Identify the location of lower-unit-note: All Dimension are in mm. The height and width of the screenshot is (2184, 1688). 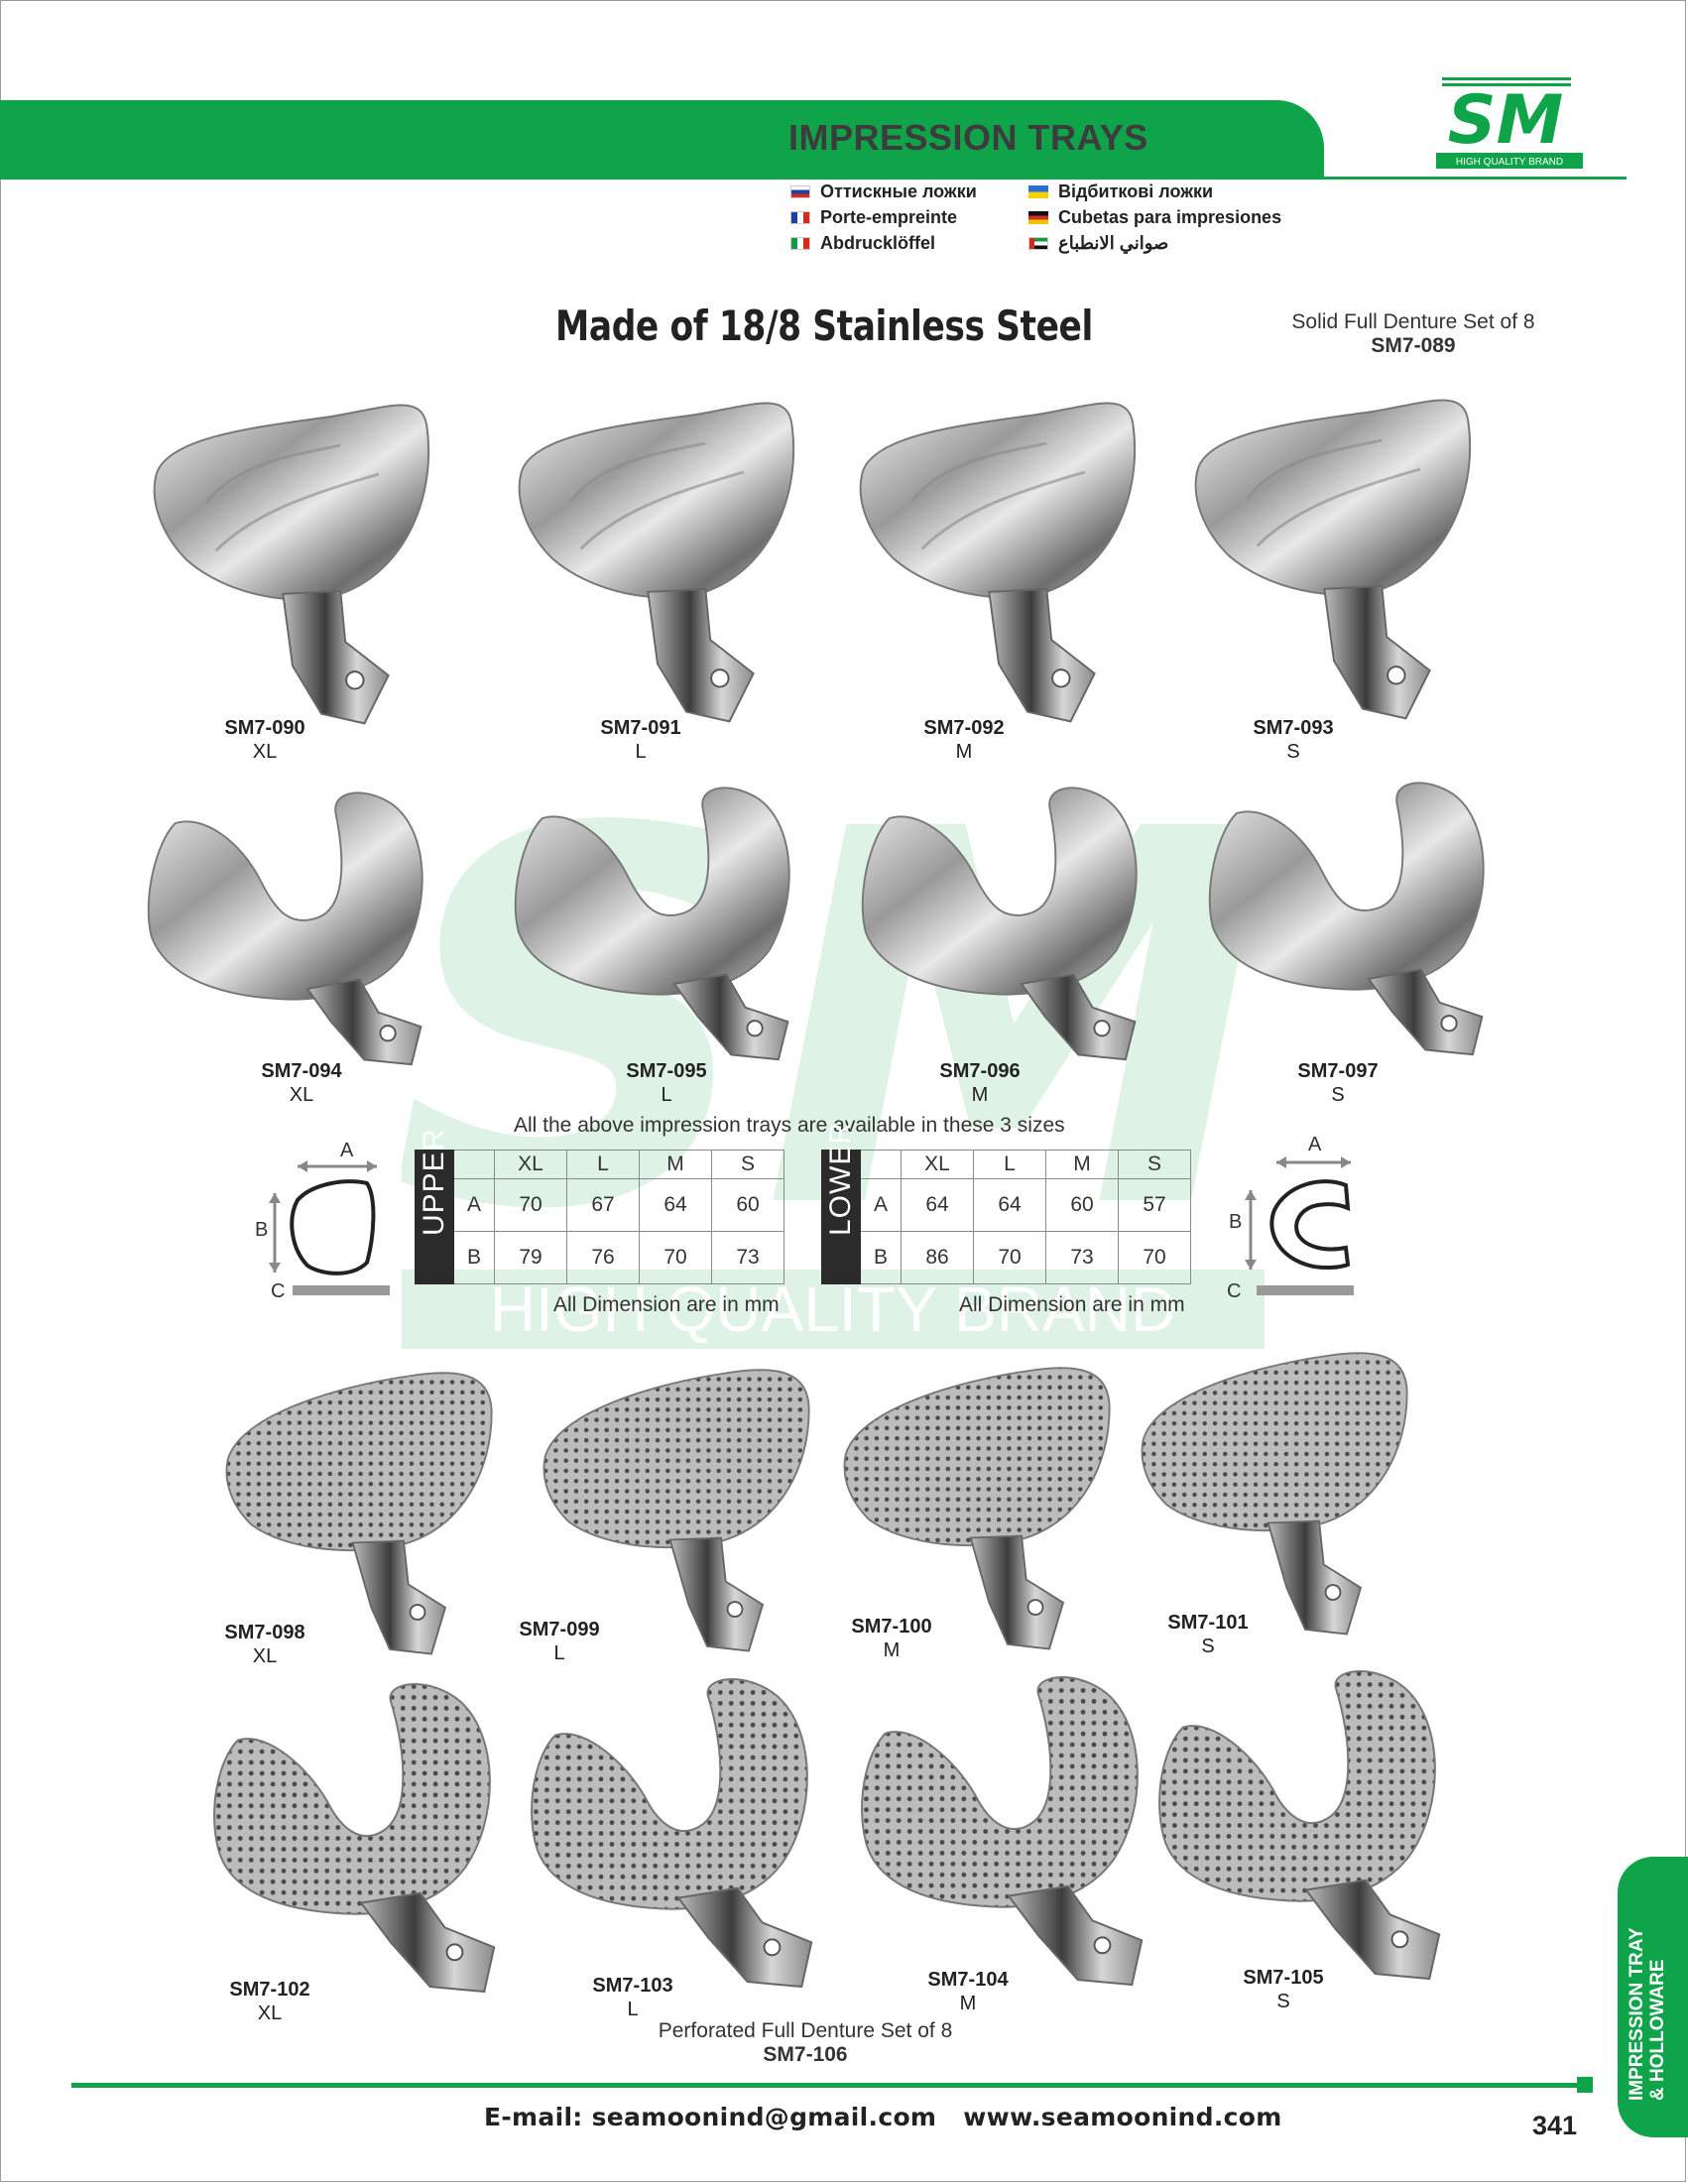
(1072, 1304).